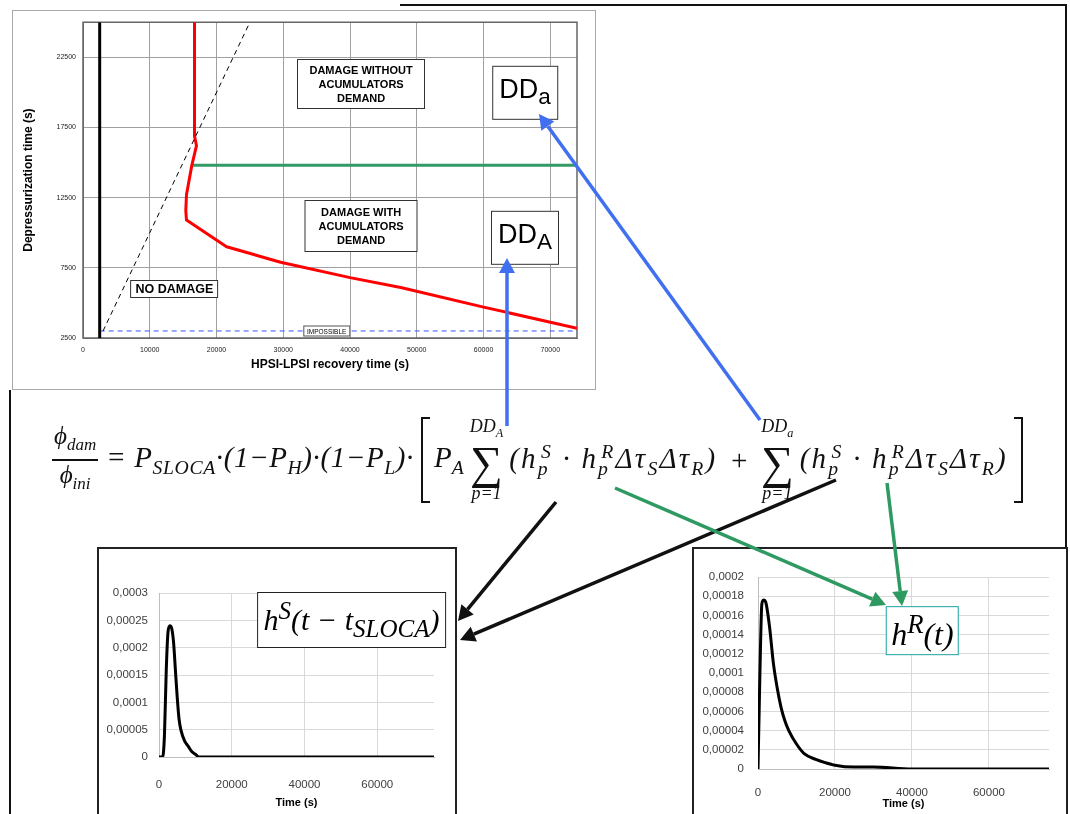 The image size is (1070, 814). What do you see at coordinates (127, 674) in the screenshot?
I see `y-tick-label: 0,00015` at bounding box center [127, 674].